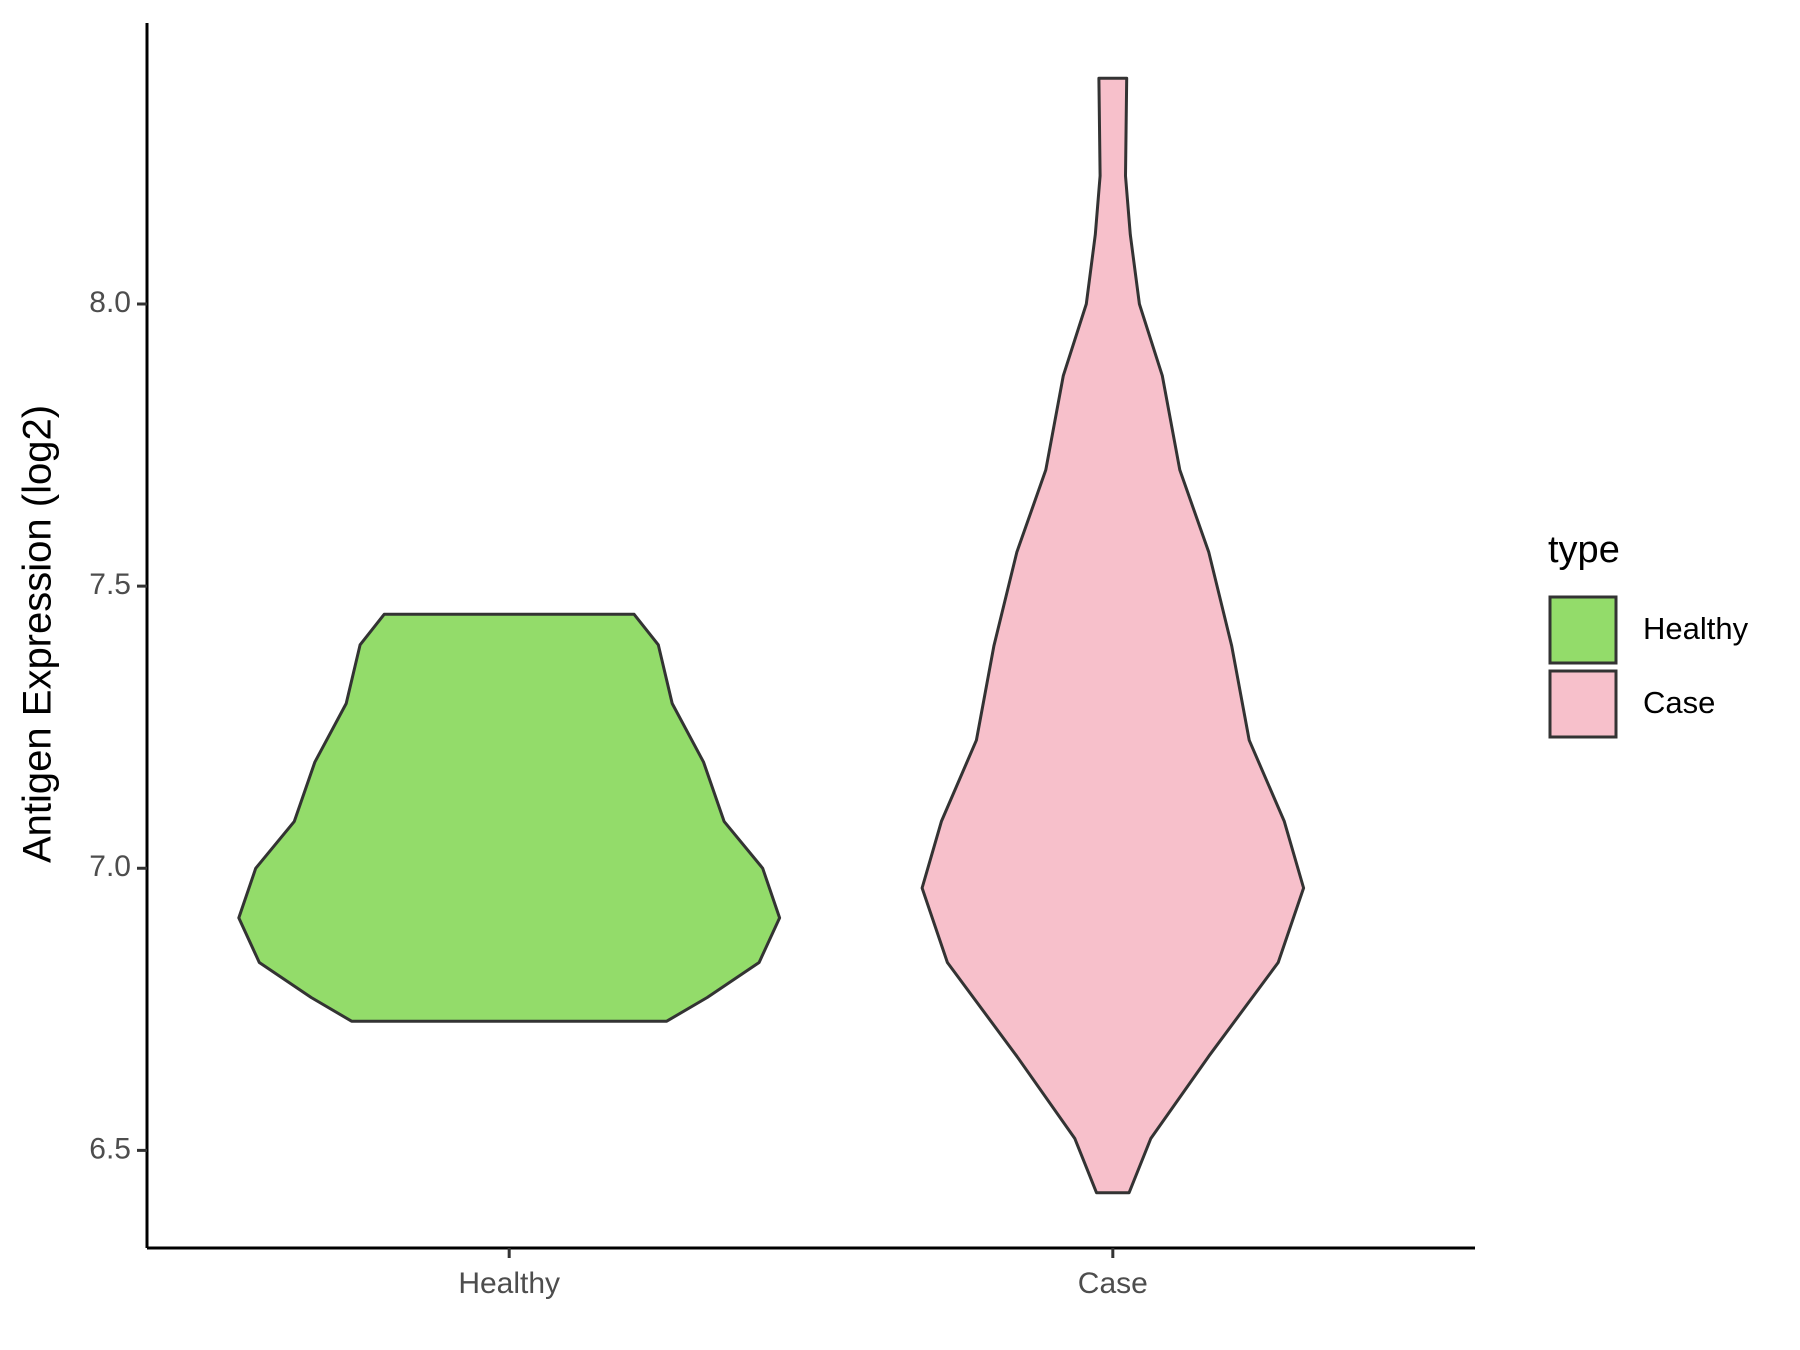 The width and height of the screenshot is (1800, 1350). Describe the element at coordinates (110, 302) in the screenshot. I see `y-tick-label: 8.0` at that location.